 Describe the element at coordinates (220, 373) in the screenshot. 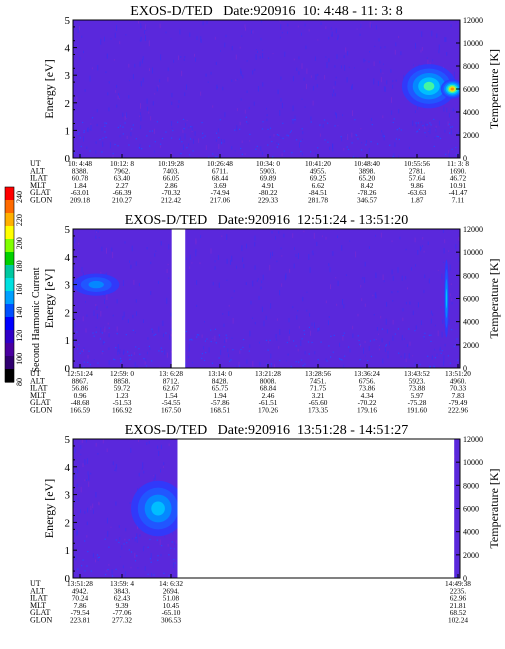

I see `table-cell: 13:14: 0` at that location.